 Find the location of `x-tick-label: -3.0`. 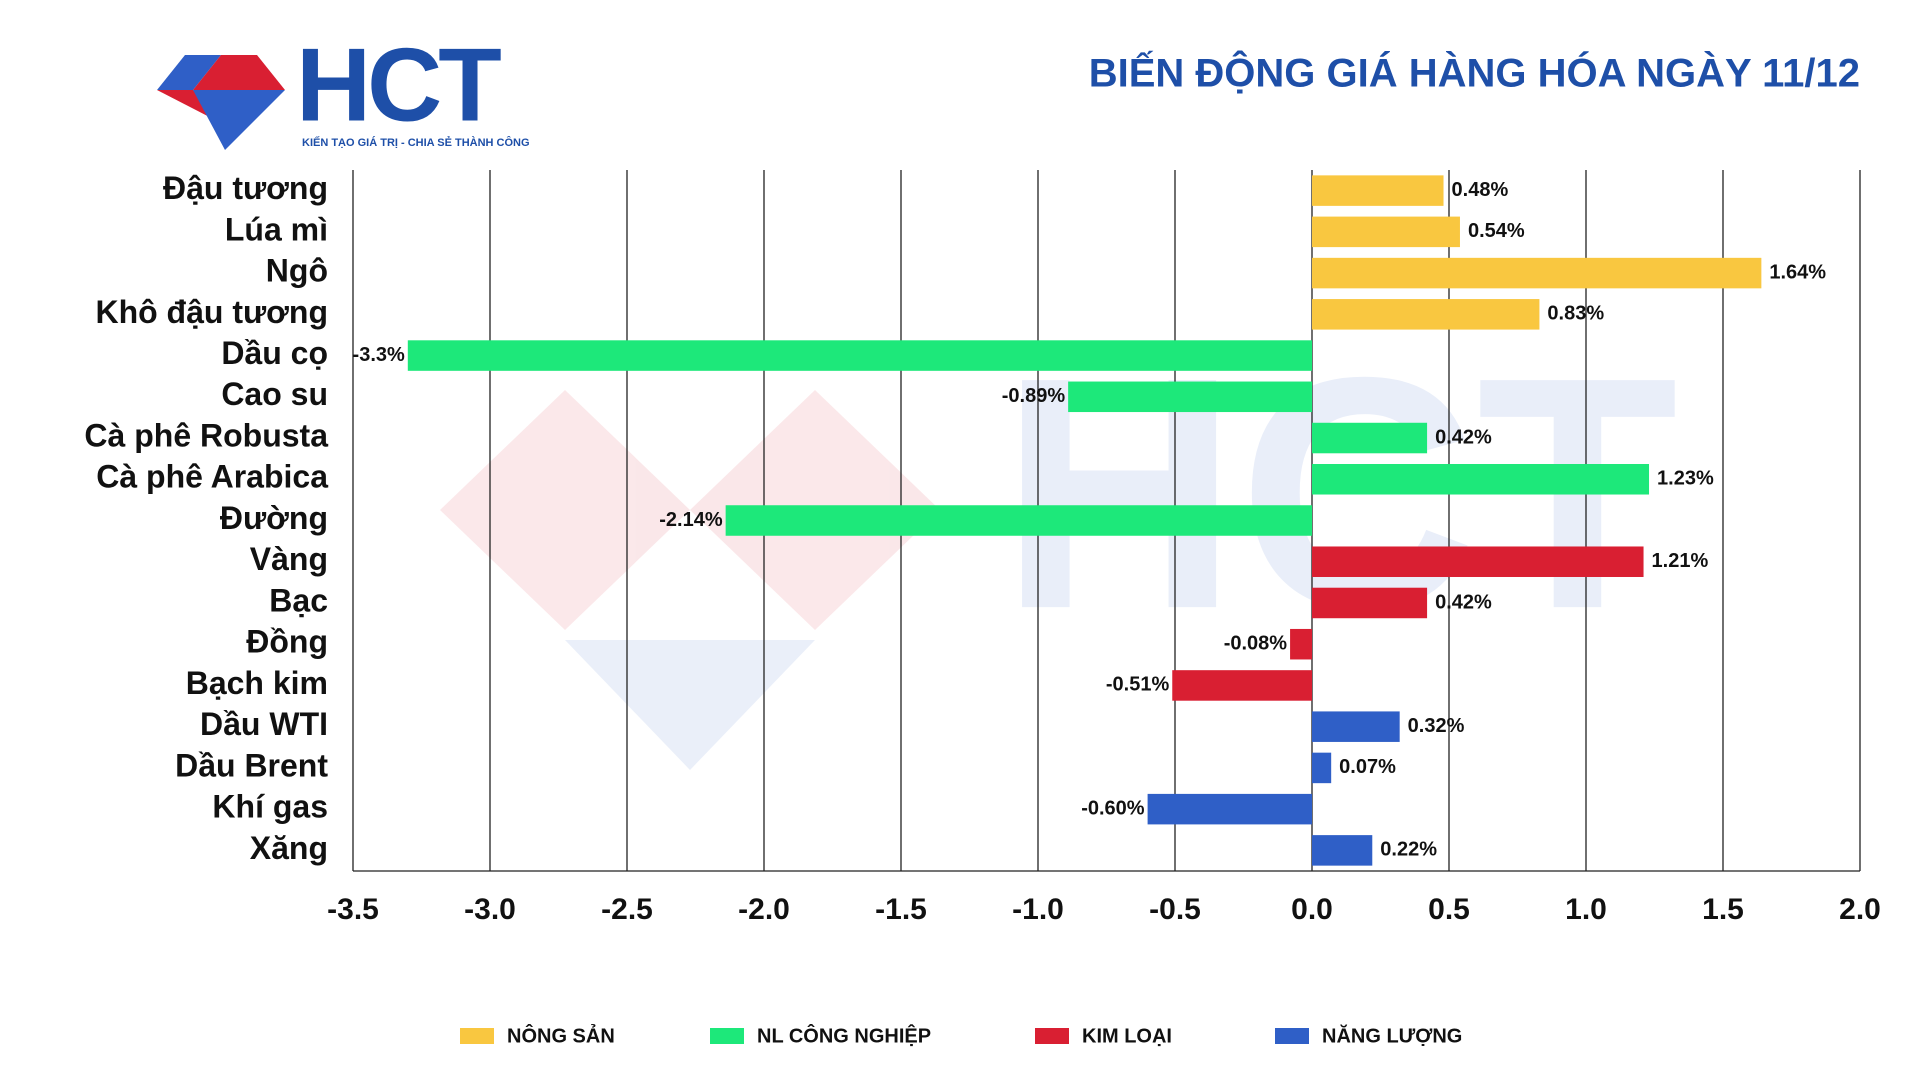

x-tick-label: -3.0 is located at coordinates (490, 909).